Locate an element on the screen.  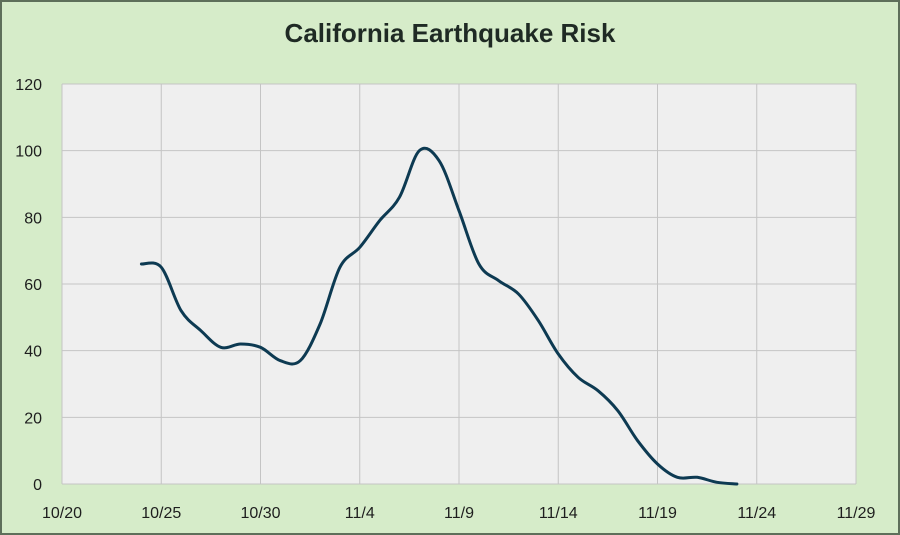
y-tick-labels: 0 20 40 60 80 100 120 is located at coordinates (28, 285).